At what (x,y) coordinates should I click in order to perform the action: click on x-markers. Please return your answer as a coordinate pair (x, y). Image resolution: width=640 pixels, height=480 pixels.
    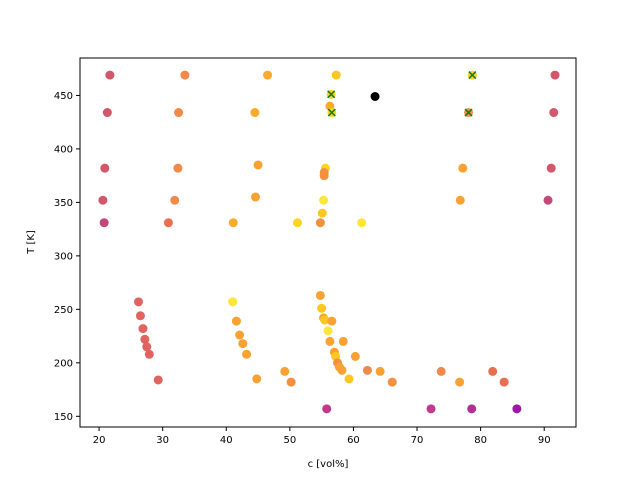
    Looking at the image, I should click on (402, 94).